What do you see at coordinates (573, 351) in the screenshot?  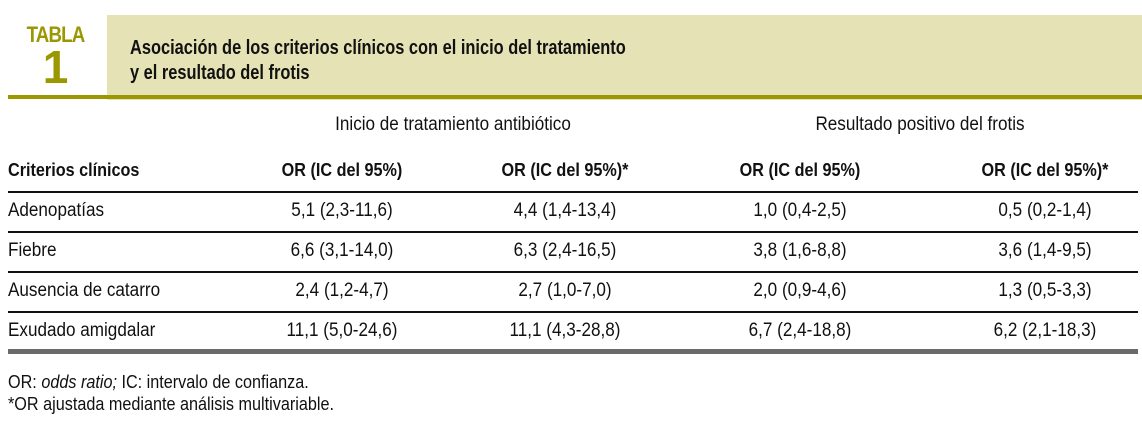 I see `table-bottom-rule` at bounding box center [573, 351].